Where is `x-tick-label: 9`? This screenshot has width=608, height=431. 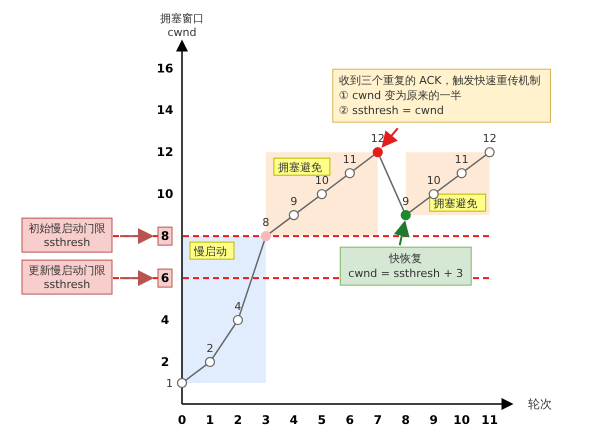
x-tick-label: 9 is located at coordinates (434, 420).